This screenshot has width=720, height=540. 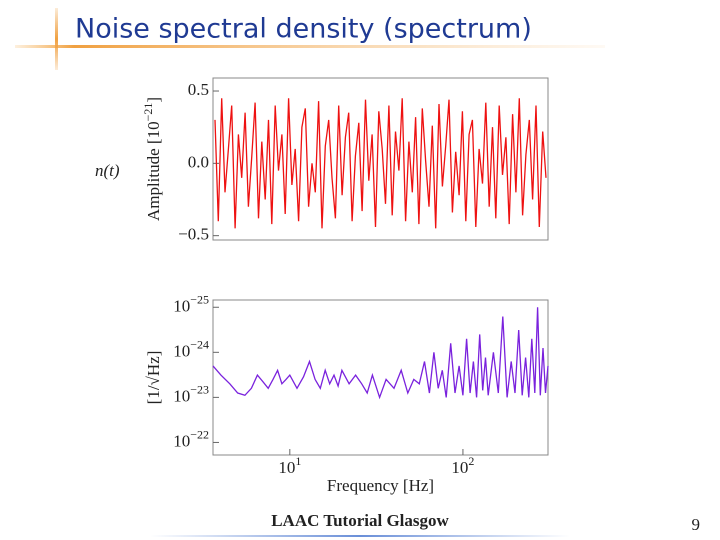 I want to click on tick-exponent: 2, so click(x=471, y=461).